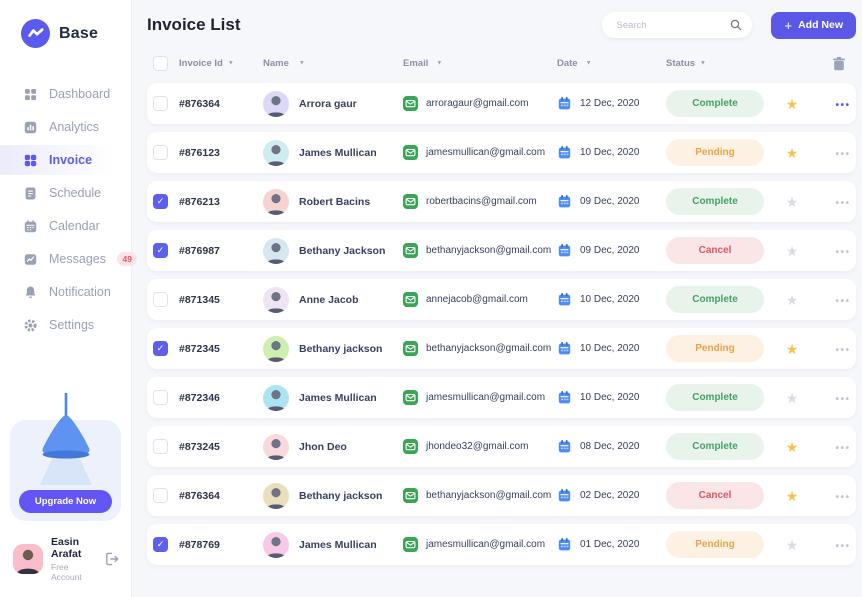 The width and height of the screenshot is (862, 597). What do you see at coordinates (66, 440) in the screenshot?
I see `lamp-illustration-icon` at bounding box center [66, 440].